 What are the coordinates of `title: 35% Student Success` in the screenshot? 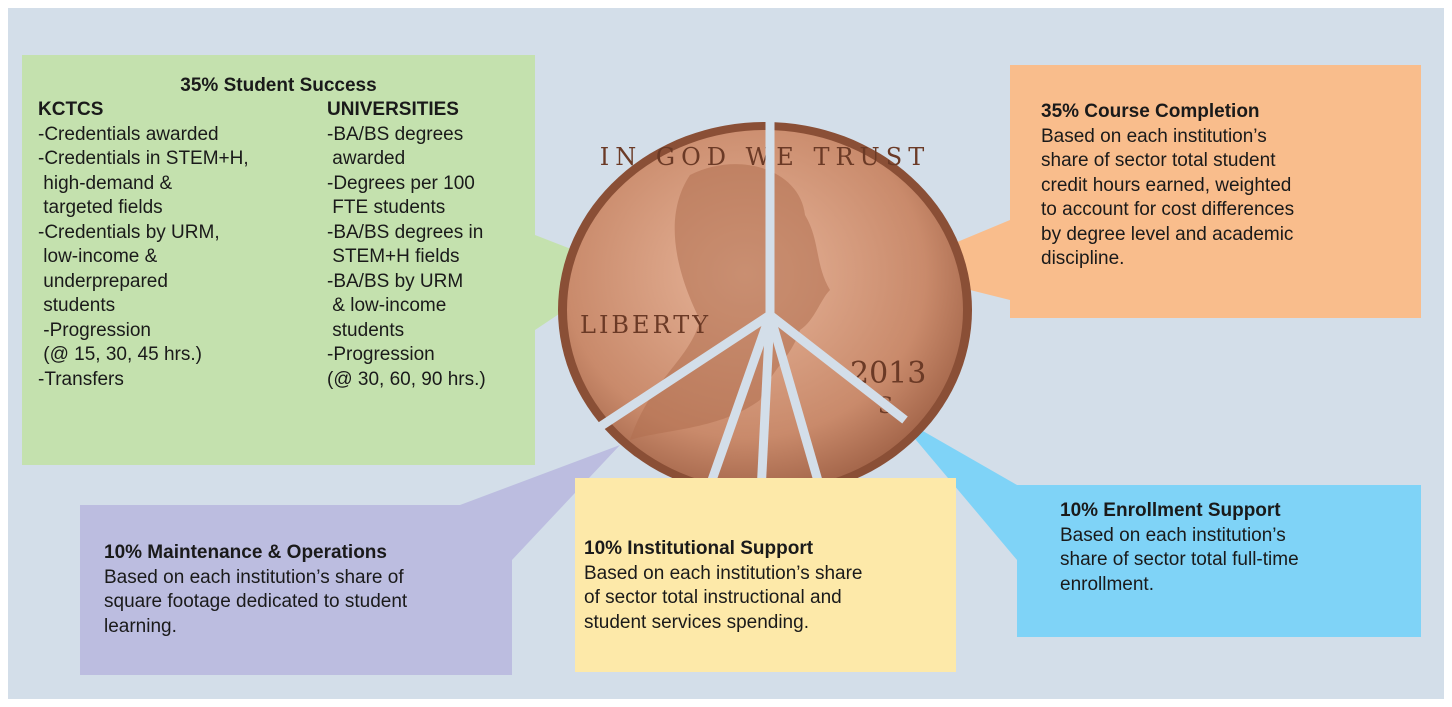 It's located at (278, 85).